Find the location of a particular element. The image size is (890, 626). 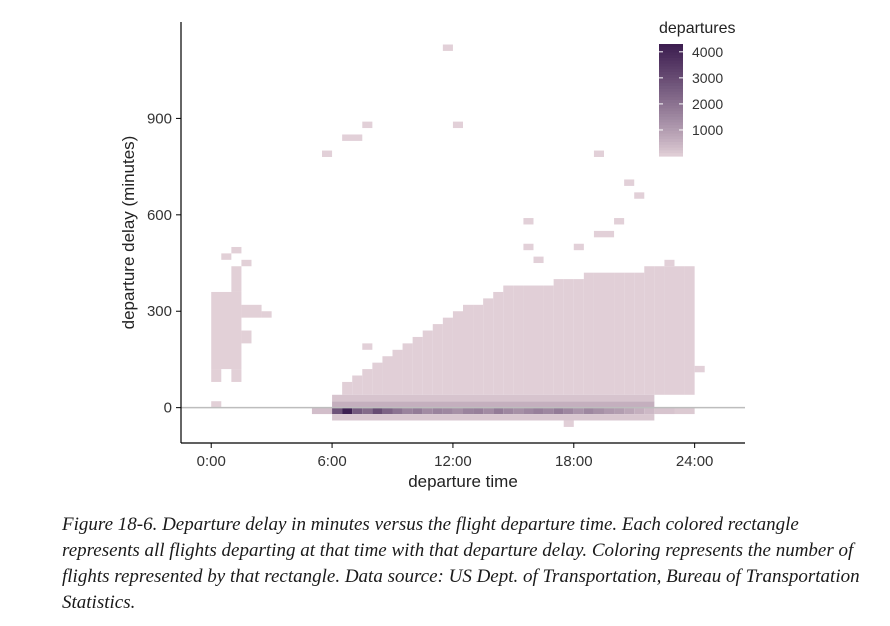

y-axis-title: departure delay (minutes) is located at coordinates (128, 233).